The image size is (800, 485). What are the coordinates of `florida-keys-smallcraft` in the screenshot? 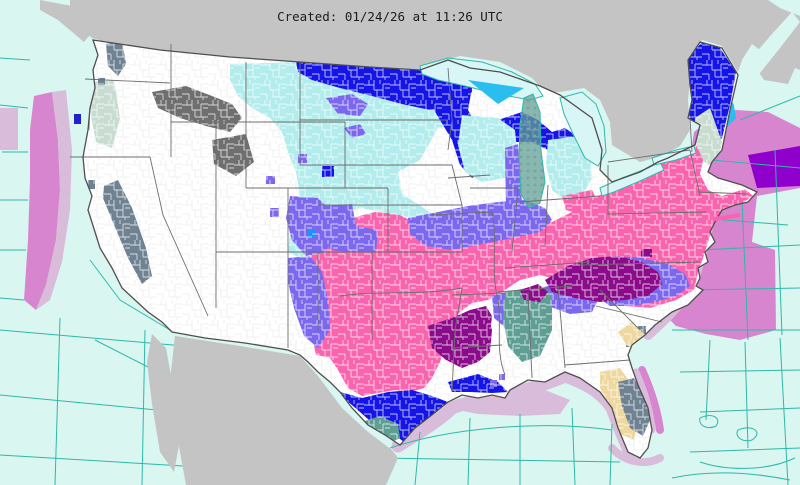 It's located at (636, 455).